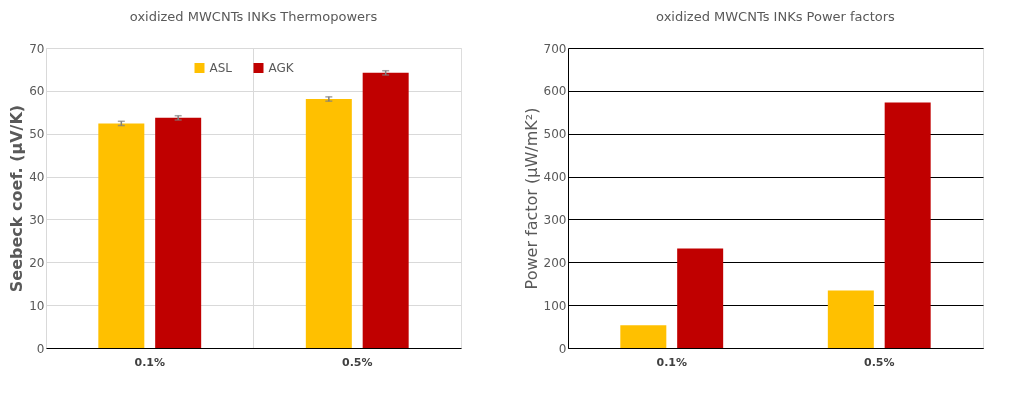 The width and height of the screenshot is (1015, 405). What do you see at coordinates (555, 91) in the screenshot?
I see `y-tick-label: 600` at bounding box center [555, 91].